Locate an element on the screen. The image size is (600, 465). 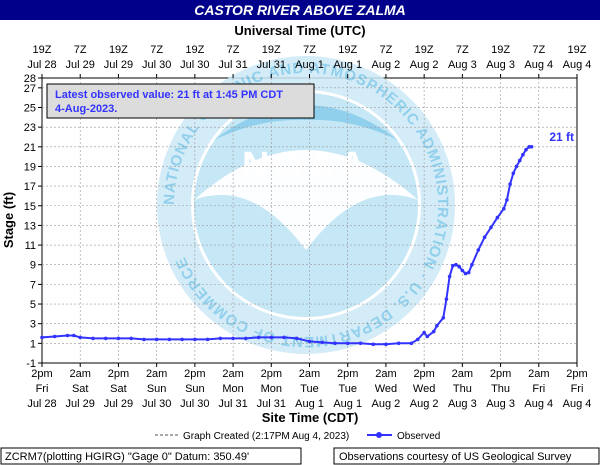
y-tick-label: 9 is located at coordinates (33, 266).